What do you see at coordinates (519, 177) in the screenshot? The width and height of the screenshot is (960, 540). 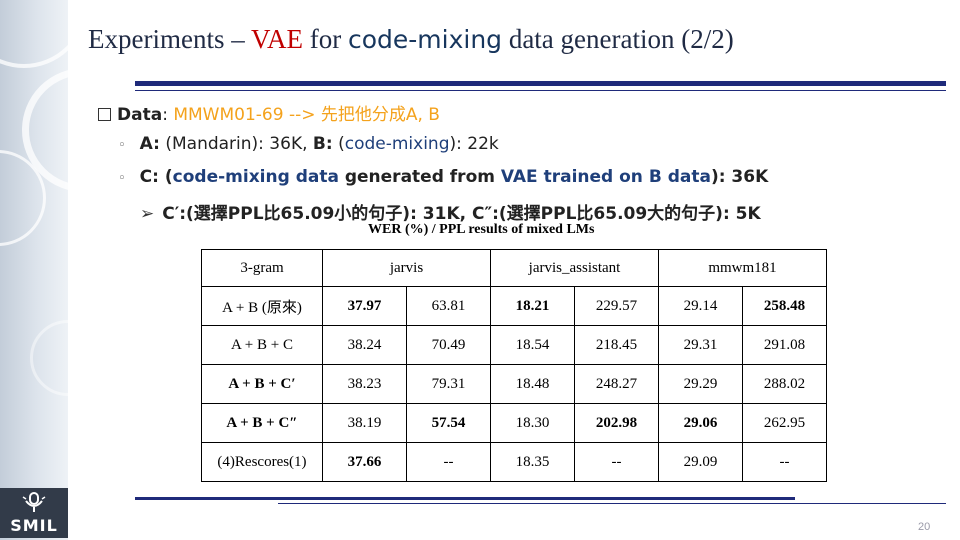 I see `c-vae: VAE` at bounding box center [519, 177].